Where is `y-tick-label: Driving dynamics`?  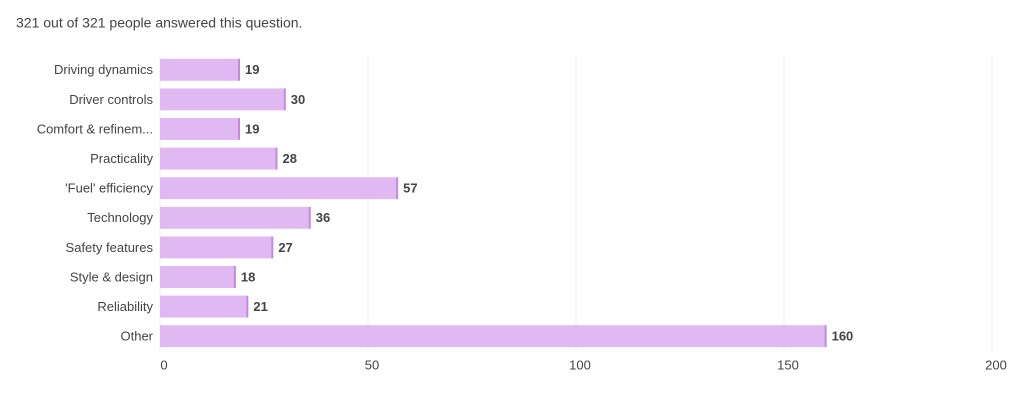 y-tick-label: Driving dynamics is located at coordinates (103, 69).